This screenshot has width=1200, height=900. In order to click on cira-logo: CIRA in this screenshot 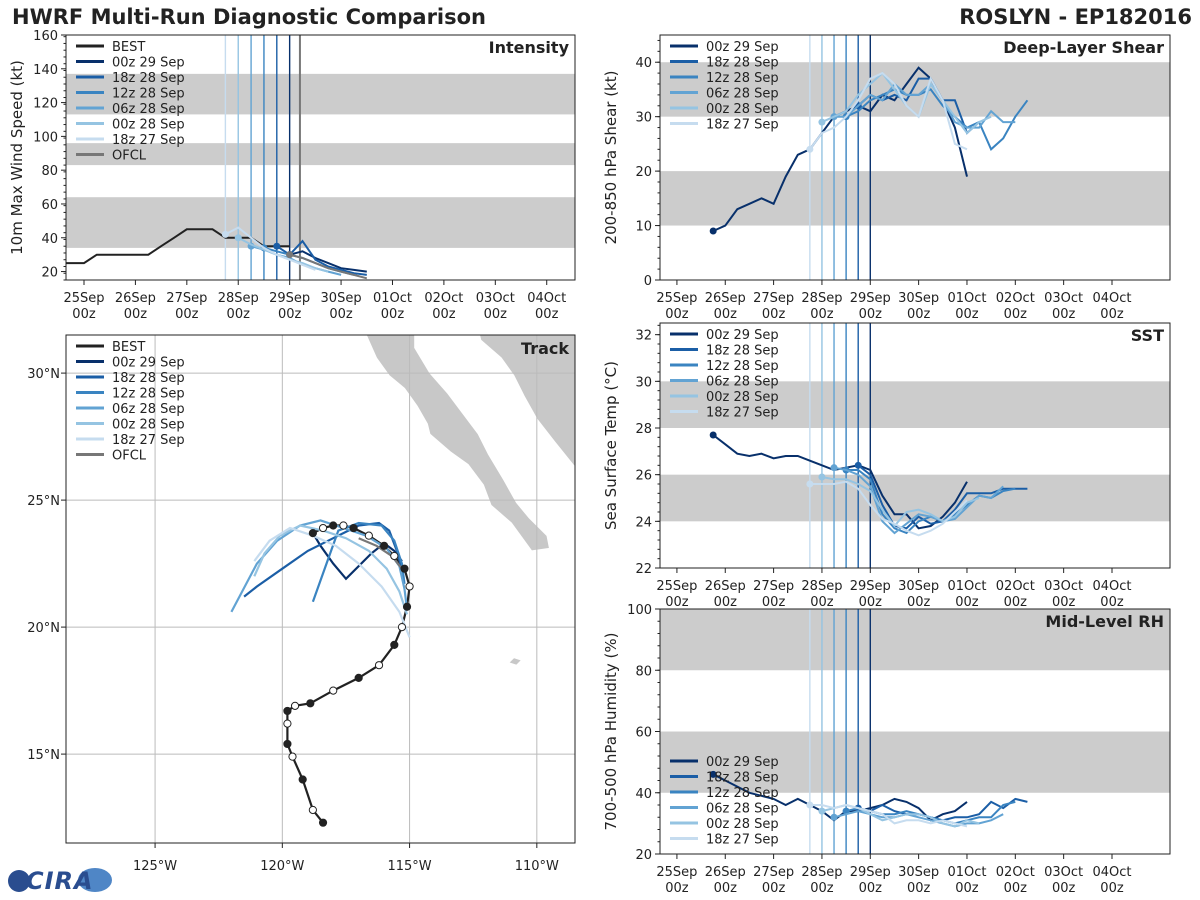, I will do `click(60, 881)`.